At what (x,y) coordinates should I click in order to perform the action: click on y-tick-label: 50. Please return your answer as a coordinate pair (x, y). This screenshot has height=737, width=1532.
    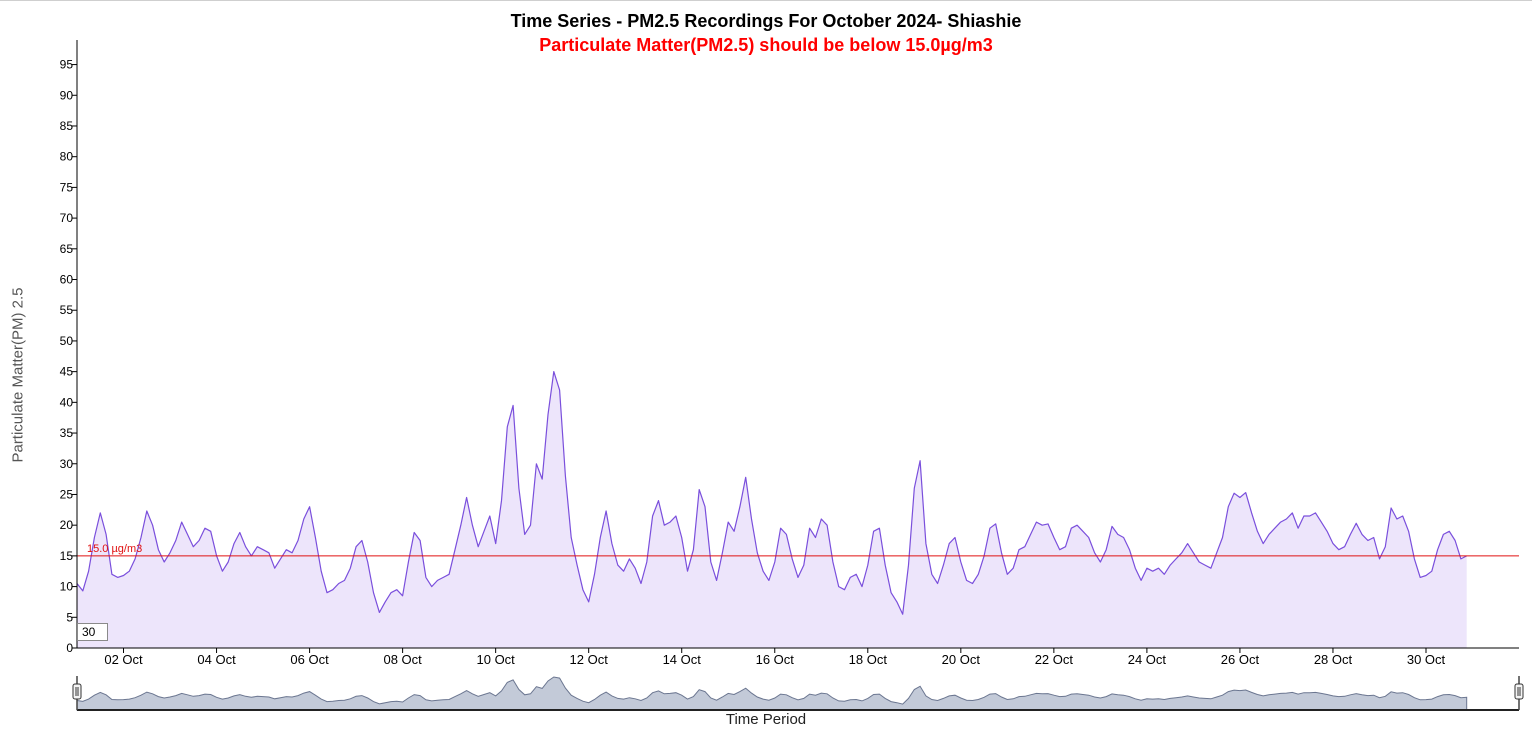
    Looking at the image, I should click on (67, 341).